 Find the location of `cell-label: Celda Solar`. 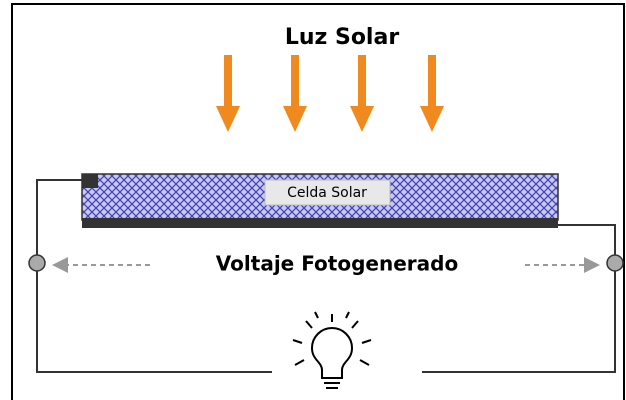

cell-label: Celda Solar is located at coordinates (327, 193).